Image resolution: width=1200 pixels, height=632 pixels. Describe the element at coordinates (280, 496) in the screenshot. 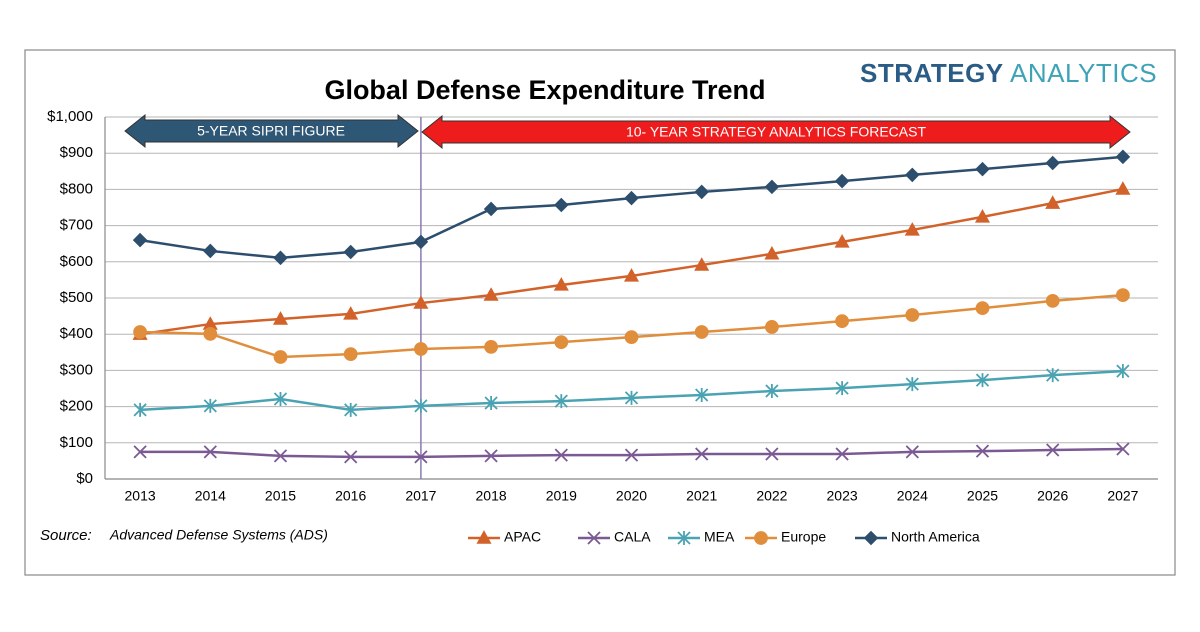

I see `x-tick-label: 2015` at that location.